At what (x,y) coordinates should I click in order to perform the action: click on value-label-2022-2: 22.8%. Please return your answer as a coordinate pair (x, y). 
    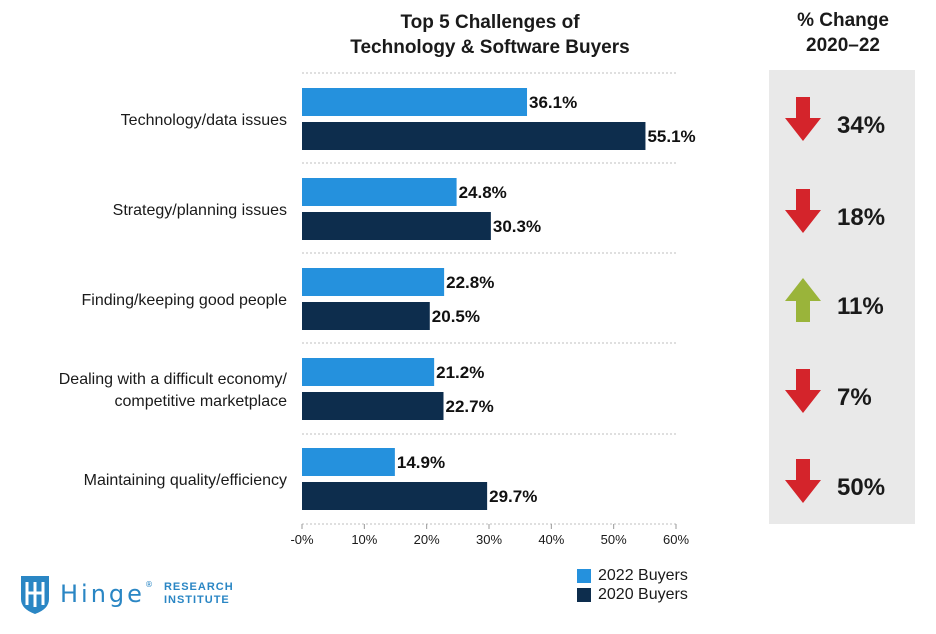
    Looking at the image, I should click on (470, 282).